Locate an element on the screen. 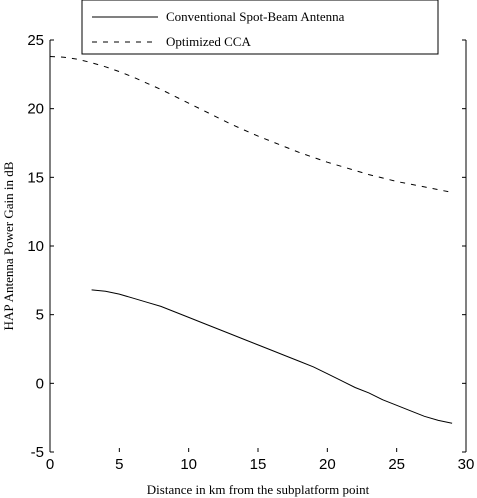 The width and height of the screenshot is (477, 498). y-tick-label: 0 is located at coordinates (40, 383).